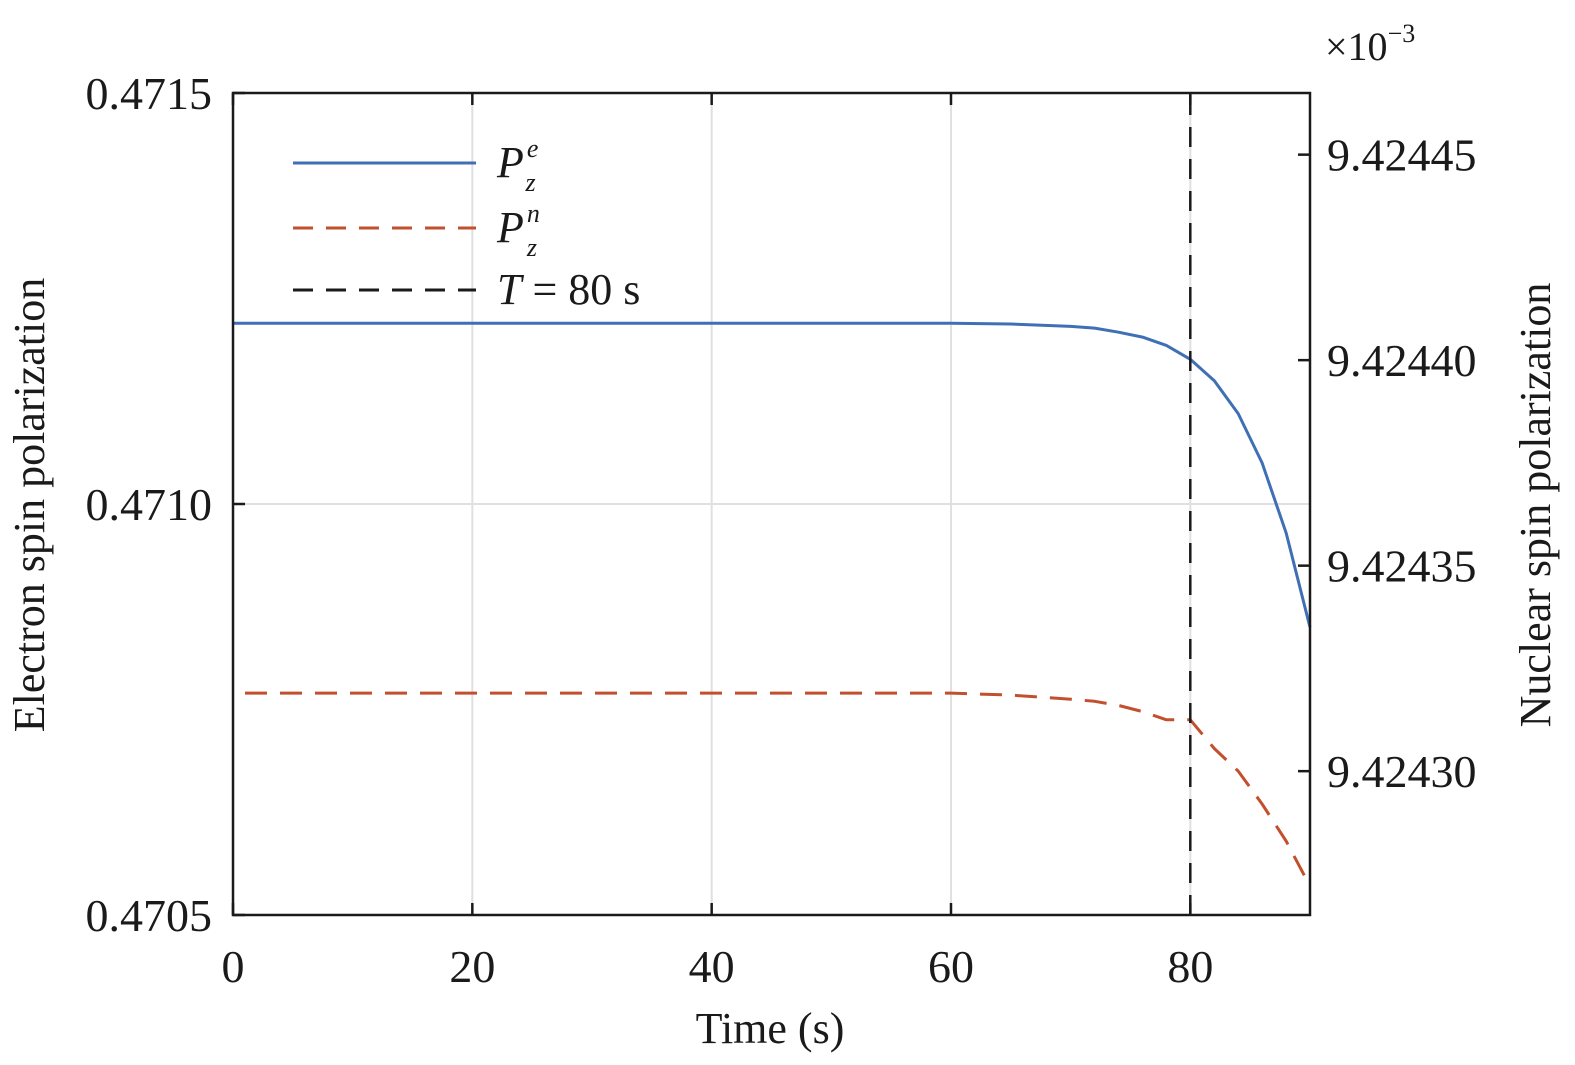  Describe the element at coordinates (149, 93) in the screenshot. I see `y-left-tick-label-2: 0.4715` at that location.